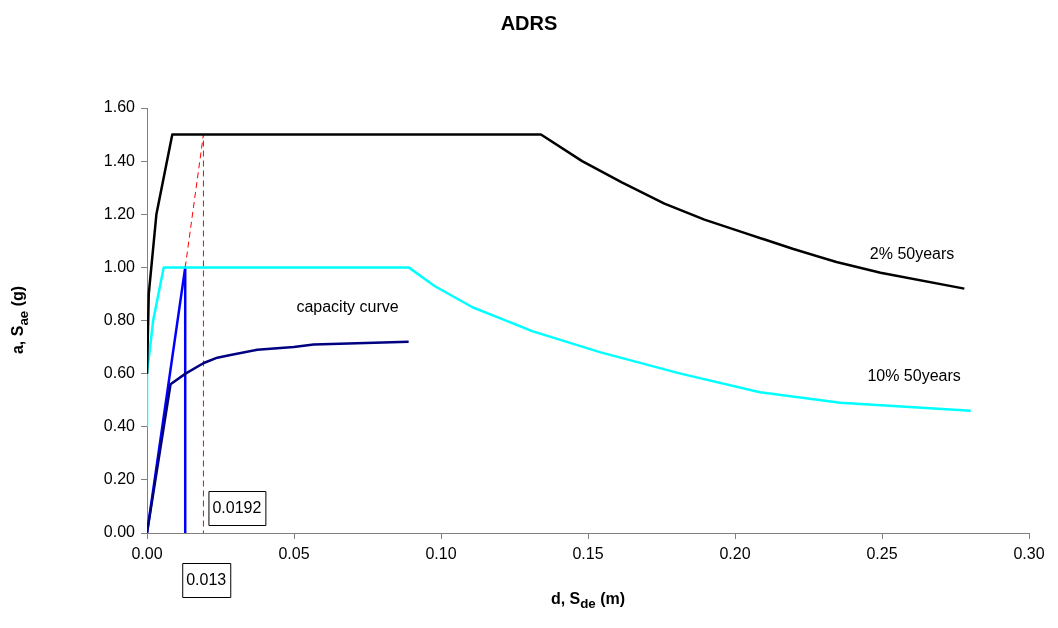  What do you see at coordinates (529, 23) in the screenshot?
I see `chart-title: ADRS` at bounding box center [529, 23].